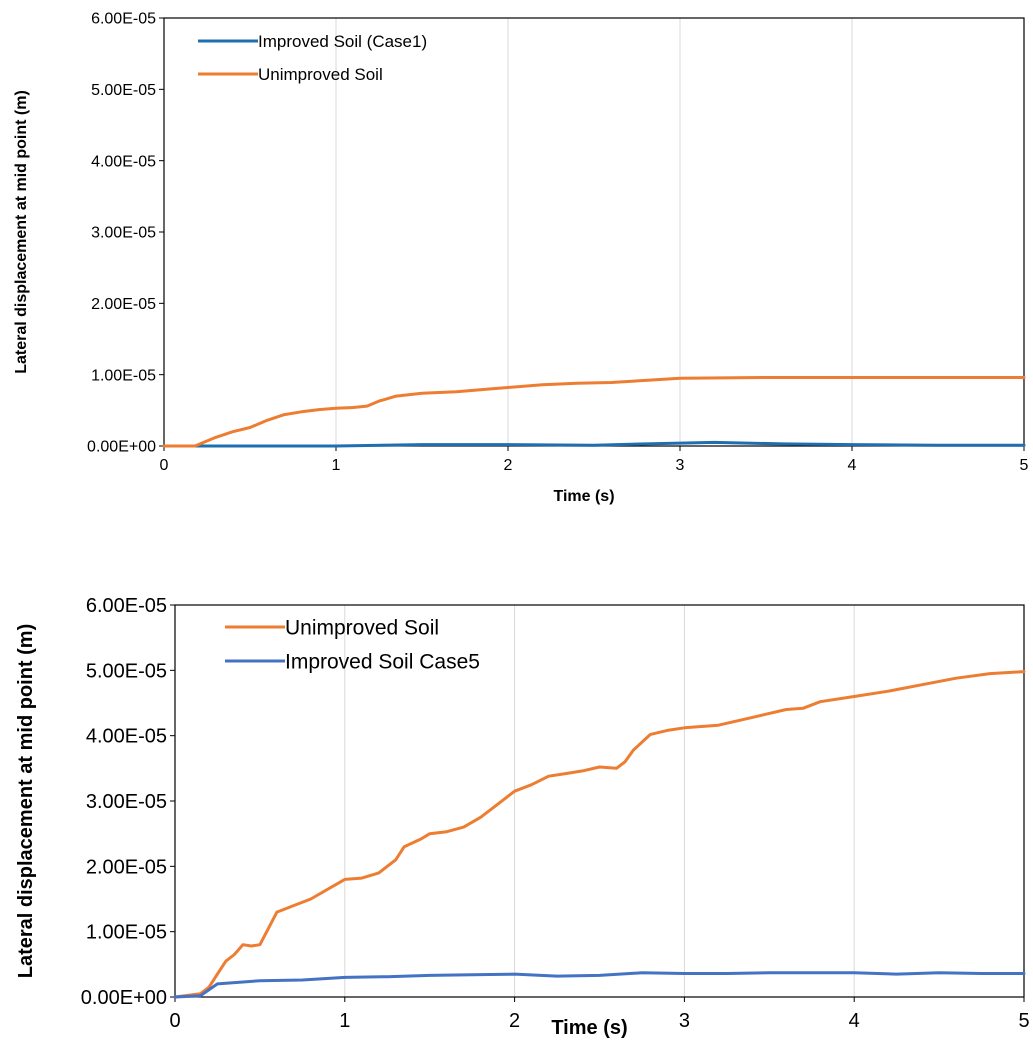 This screenshot has width=1033, height=1043. What do you see at coordinates (684, 1021) in the screenshot?
I see `chart-1-x-tick-label: 3` at bounding box center [684, 1021].